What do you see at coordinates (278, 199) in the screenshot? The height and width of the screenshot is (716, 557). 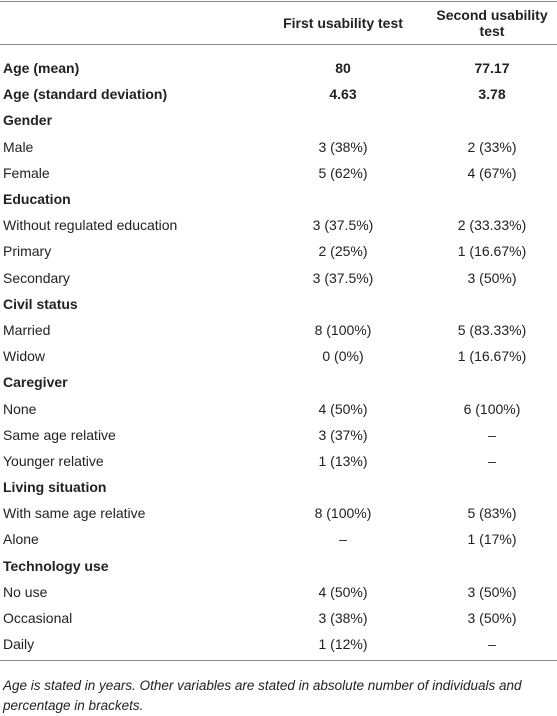 I see `section-row: Education` at bounding box center [278, 199].